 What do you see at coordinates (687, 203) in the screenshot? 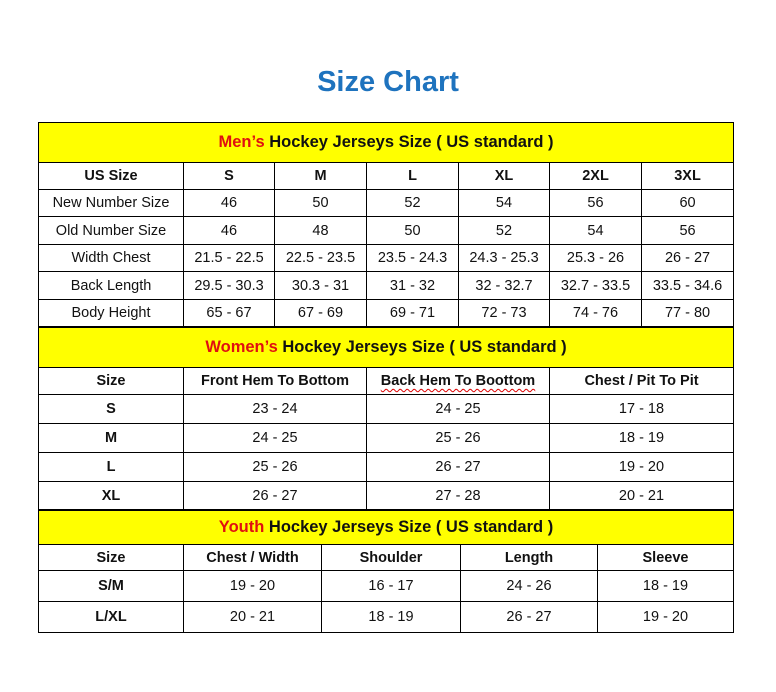
I see `table-cell: 60` at bounding box center [687, 203].